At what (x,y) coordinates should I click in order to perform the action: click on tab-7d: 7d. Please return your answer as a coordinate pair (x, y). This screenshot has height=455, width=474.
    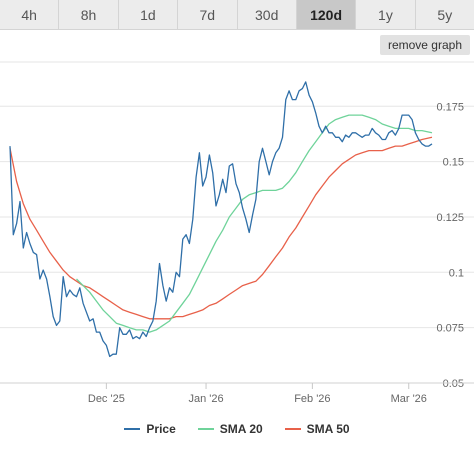
    Looking at the image, I should click on (208, 14).